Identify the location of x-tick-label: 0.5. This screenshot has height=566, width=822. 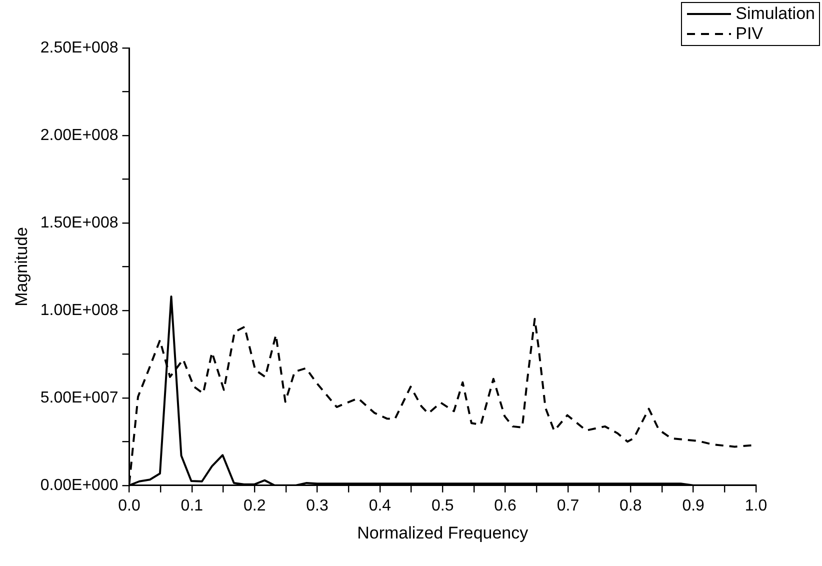
(443, 505).